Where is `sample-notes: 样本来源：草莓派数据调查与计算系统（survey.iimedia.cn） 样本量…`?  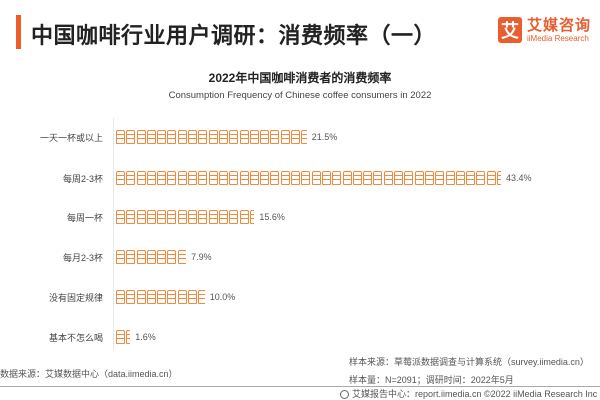
sample-notes: 样本来源：草莓派数据调查与计算系统（survey.iimedia.cn） 样本量… is located at coordinates (469, 371).